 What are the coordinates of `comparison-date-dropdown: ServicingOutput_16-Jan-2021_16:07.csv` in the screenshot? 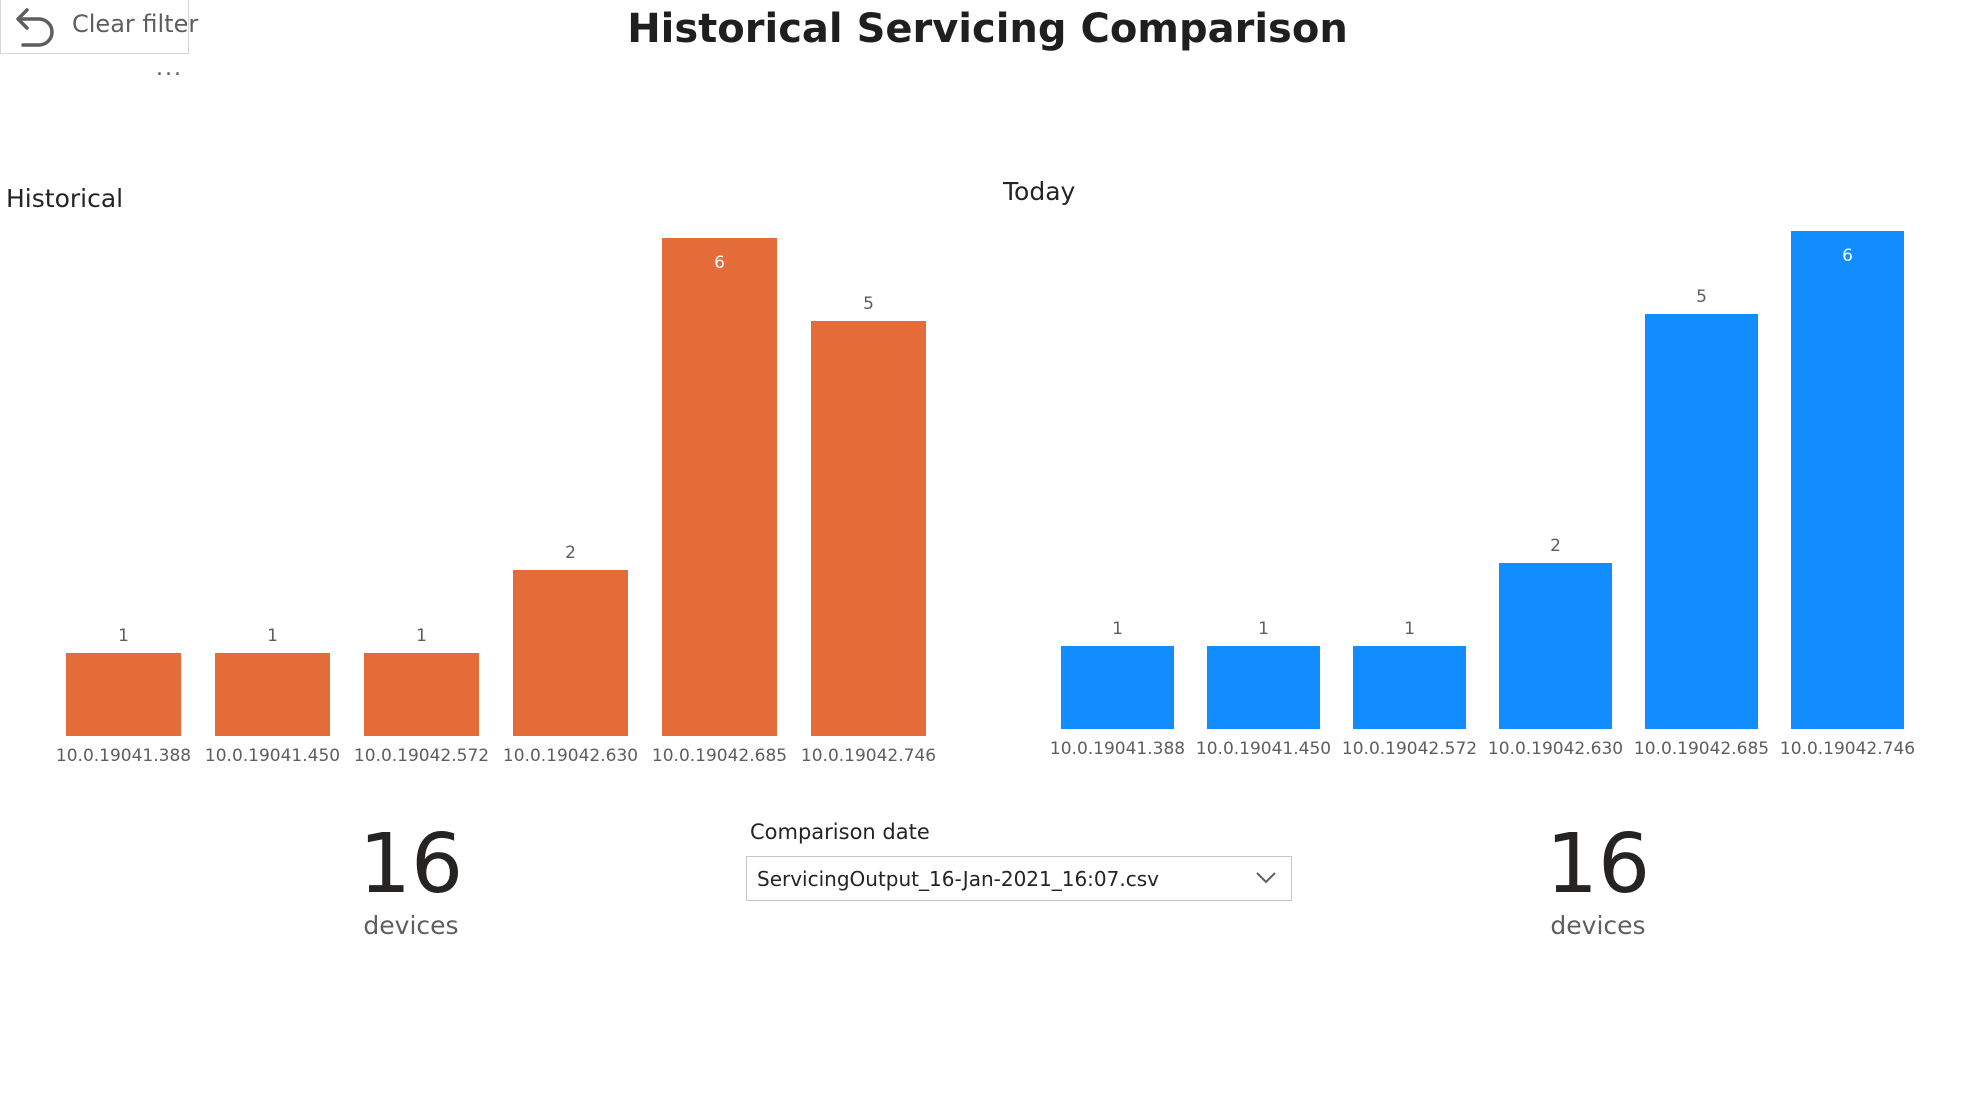 It's located at (1019, 878).